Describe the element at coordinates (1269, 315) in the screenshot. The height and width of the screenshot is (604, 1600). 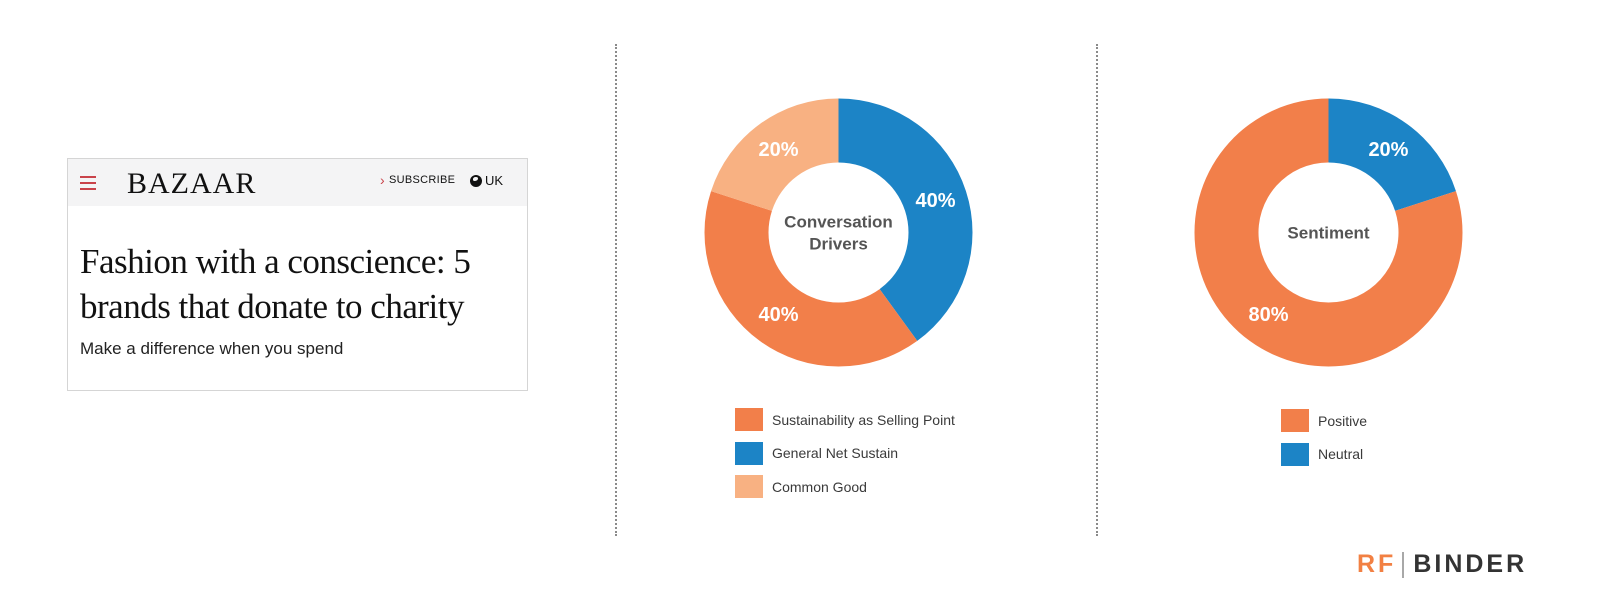
I see `data-label-positive: 80%` at that location.